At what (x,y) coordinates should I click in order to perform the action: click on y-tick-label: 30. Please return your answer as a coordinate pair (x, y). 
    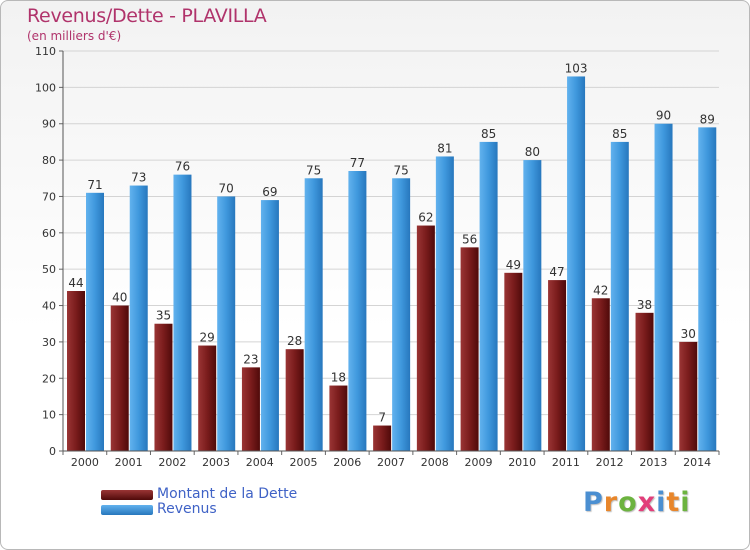
    Looking at the image, I should click on (49, 342).